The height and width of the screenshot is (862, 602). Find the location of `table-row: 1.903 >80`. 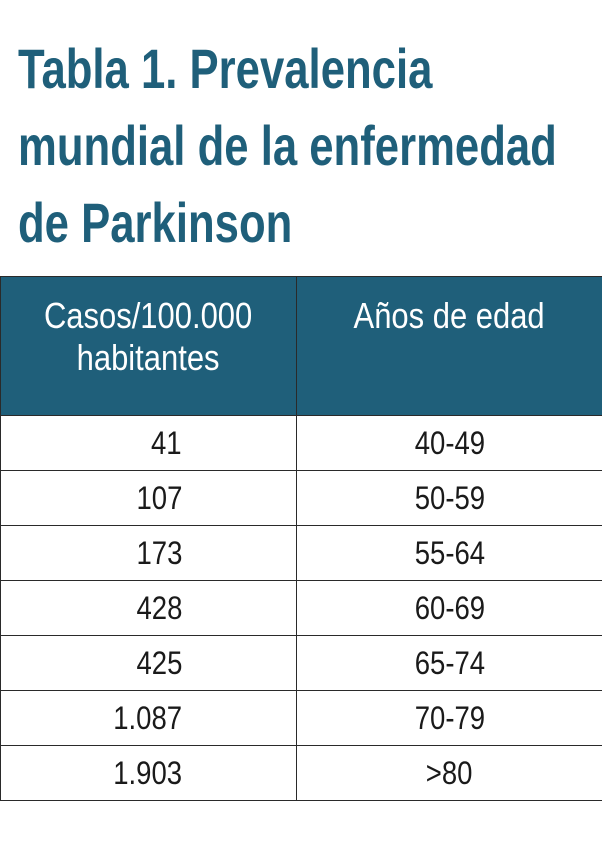

table-row: 1.903 >80 is located at coordinates (301, 773).